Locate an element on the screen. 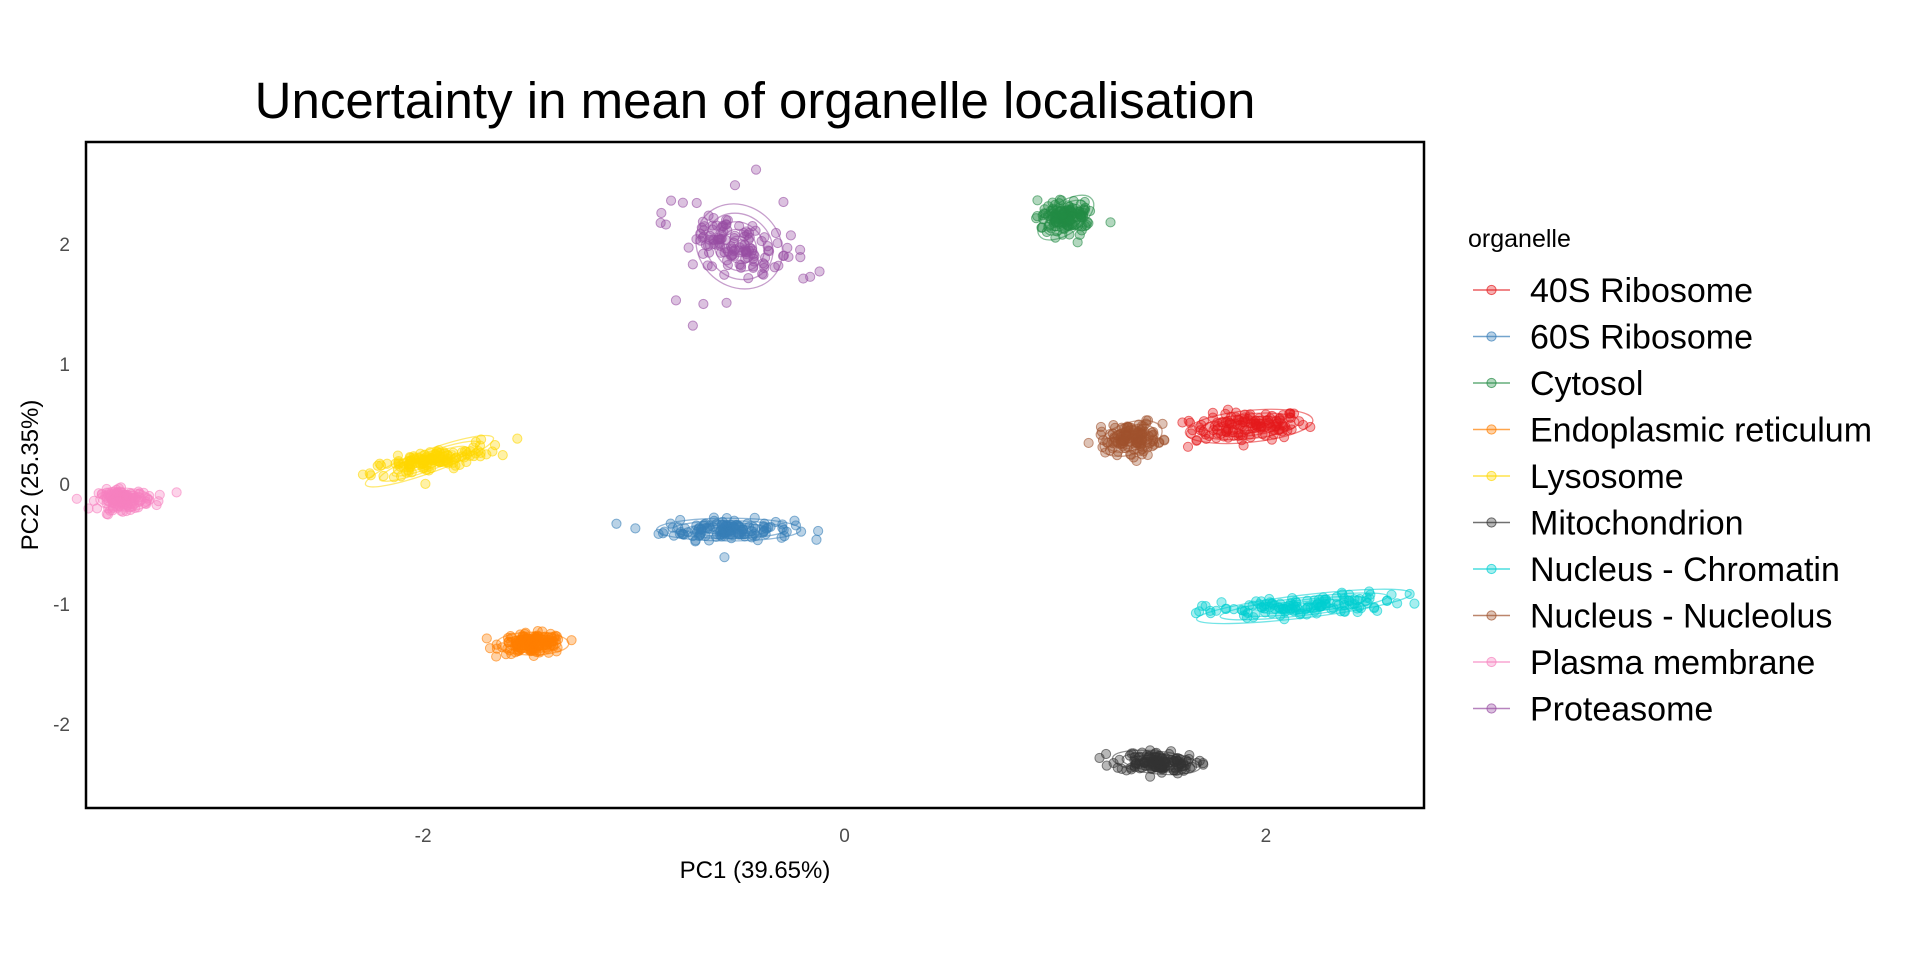  legend-item-mitochondrion: Mitochondrion is located at coordinates (1608, 524).